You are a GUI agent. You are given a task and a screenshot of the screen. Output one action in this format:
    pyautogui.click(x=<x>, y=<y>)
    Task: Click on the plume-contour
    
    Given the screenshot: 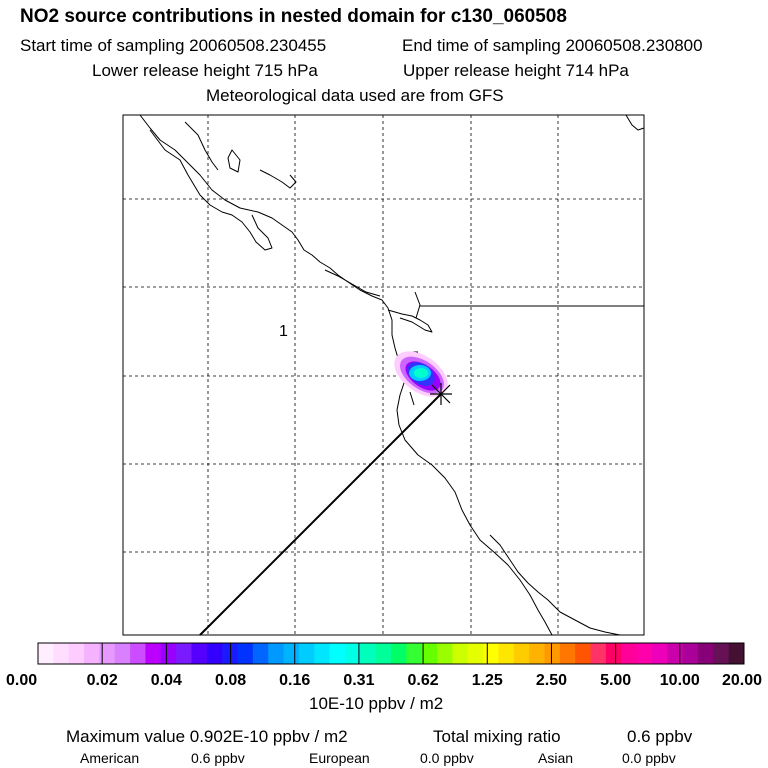 What is the action you would take?
    pyautogui.click(x=421, y=373)
    